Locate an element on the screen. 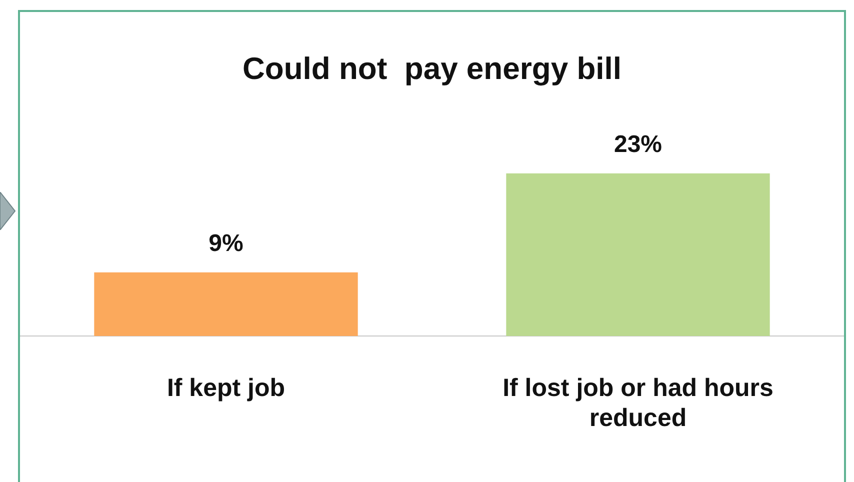 This screenshot has height=482, width=854. data-label: 9% is located at coordinates (226, 243).